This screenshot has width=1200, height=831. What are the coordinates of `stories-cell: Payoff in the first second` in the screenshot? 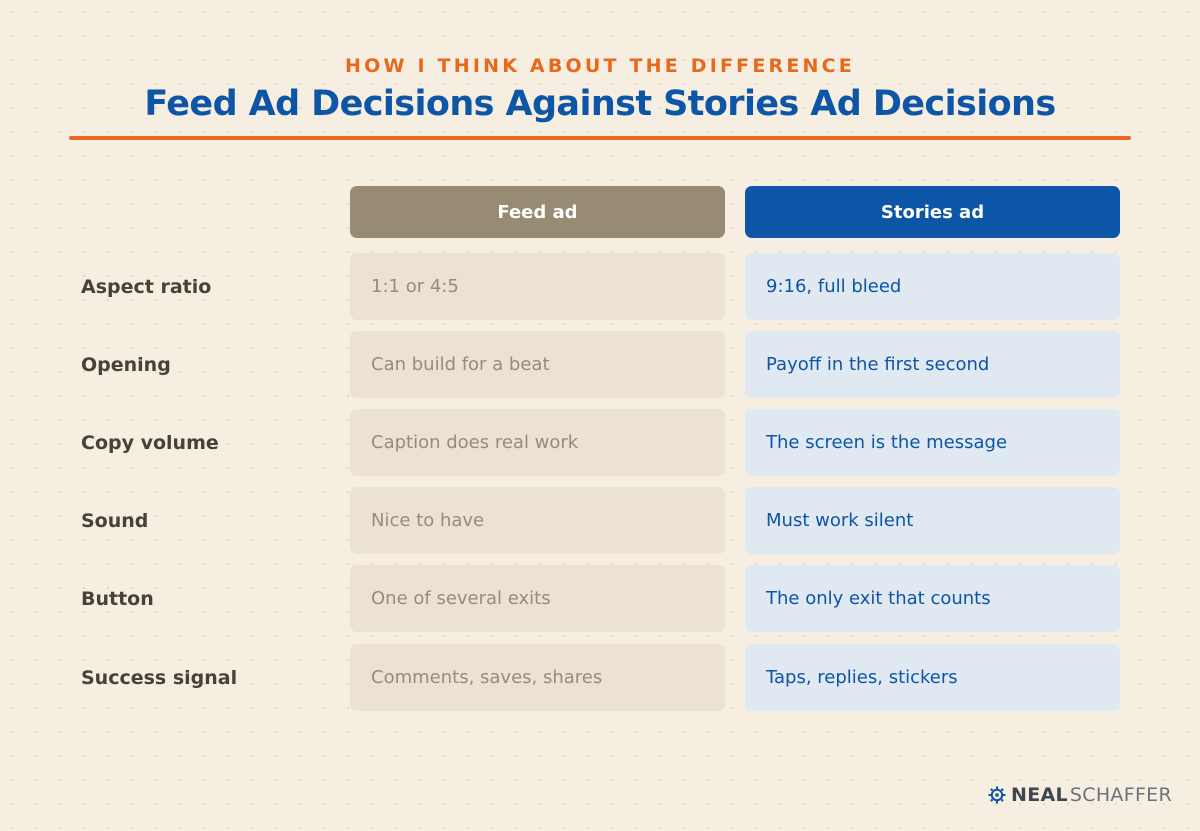 It's located at (932, 364).